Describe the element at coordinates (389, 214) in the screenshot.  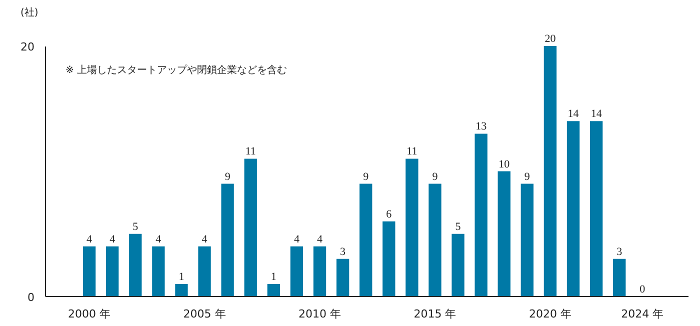
I see `data-label: 6` at that location.